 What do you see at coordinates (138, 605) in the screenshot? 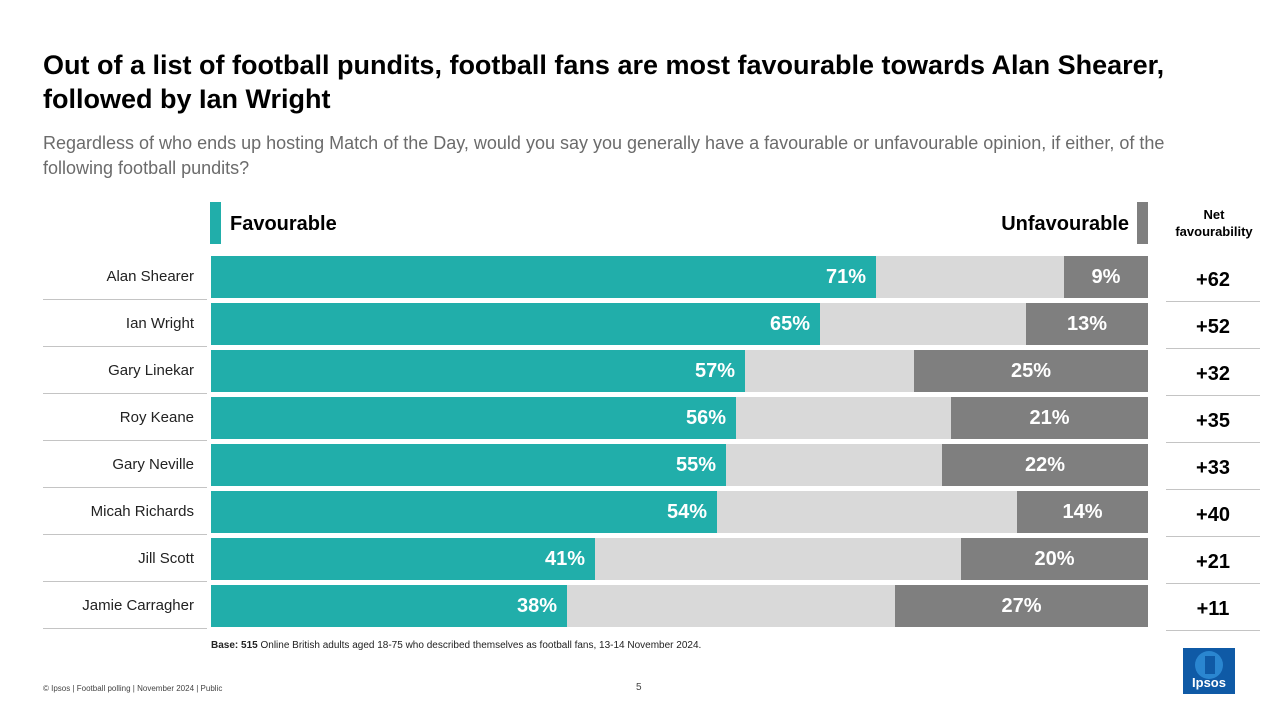
I see `category-label: Jamie Carragher` at bounding box center [138, 605].